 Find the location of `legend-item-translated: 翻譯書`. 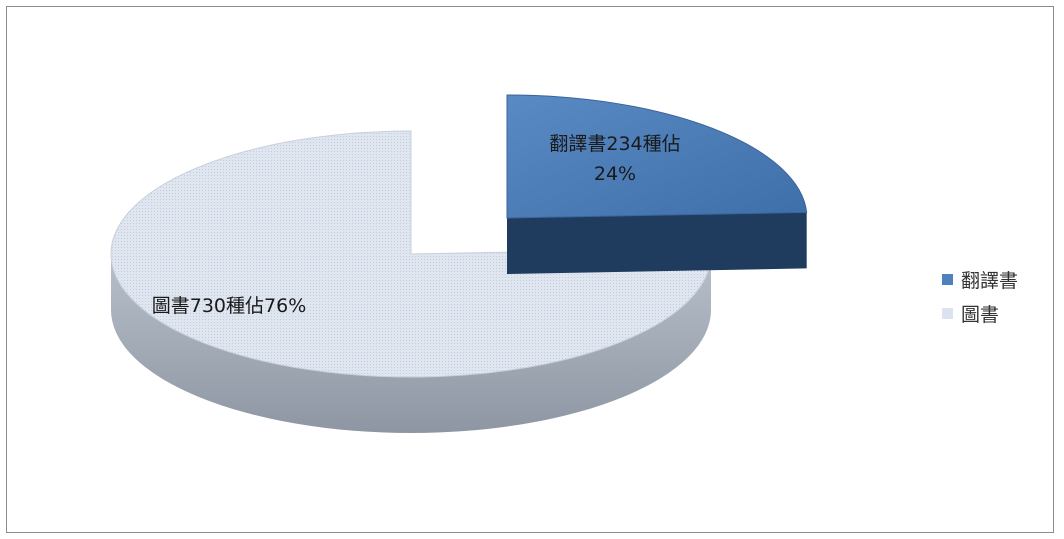

legend-item-translated: 翻譯書 is located at coordinates (980, 279).